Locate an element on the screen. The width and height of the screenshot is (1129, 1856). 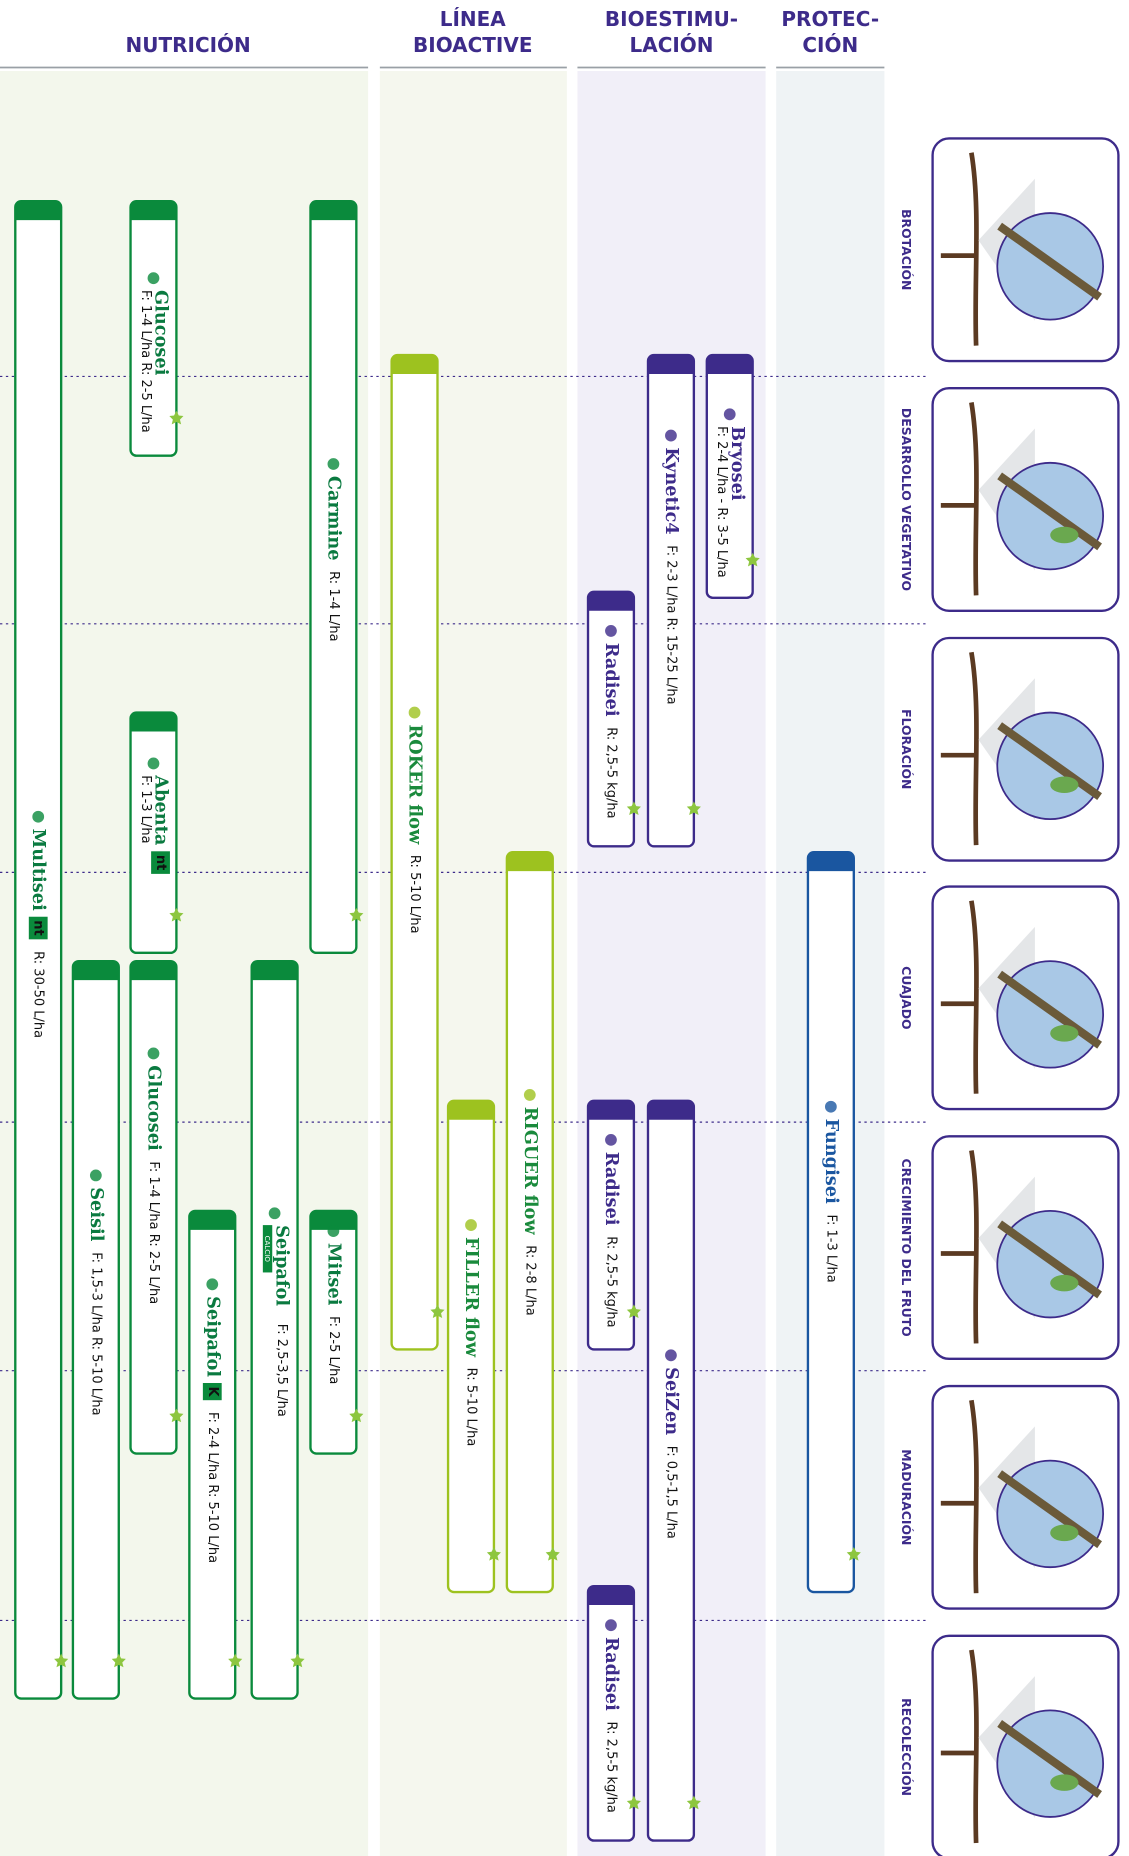
column-title: LACIÓN is located at coordinates (672, 45).